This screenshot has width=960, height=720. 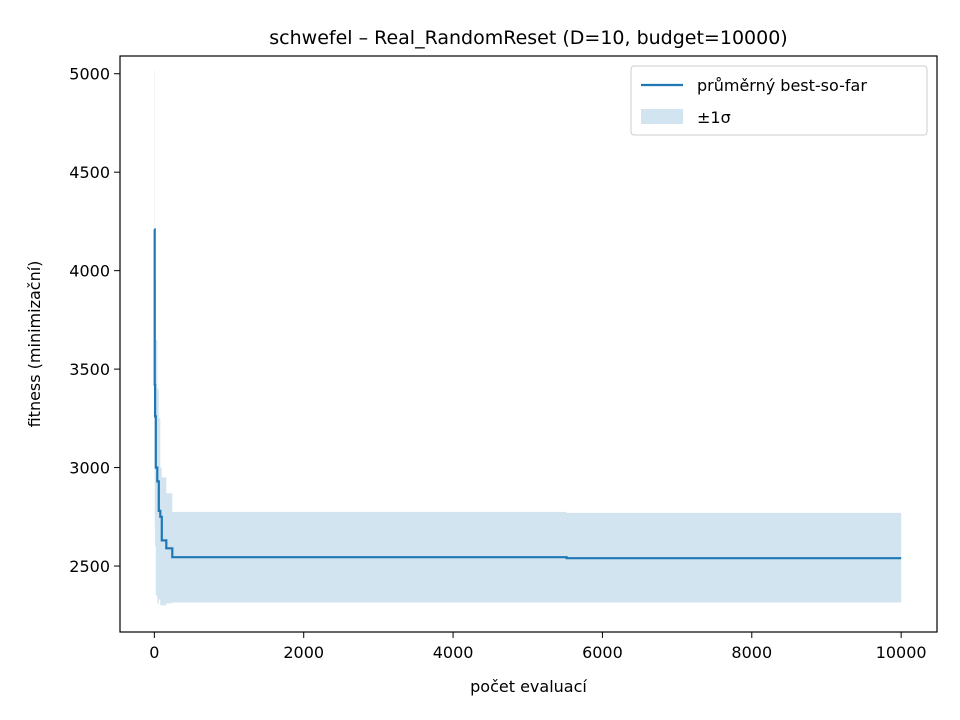 What do you see at coordinates (34, 344) in the screenshot?
I see `y-axis-label: fitness (minimizační)` at bounding box center [34, 344].